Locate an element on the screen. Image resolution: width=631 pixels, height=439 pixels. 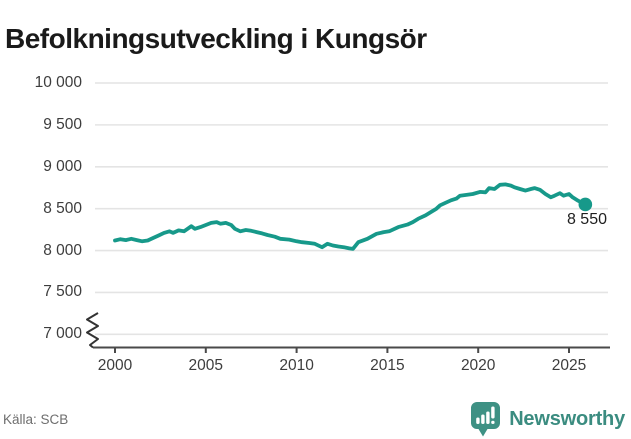
speech-bubble-shape is located at coordinates (486, 419).